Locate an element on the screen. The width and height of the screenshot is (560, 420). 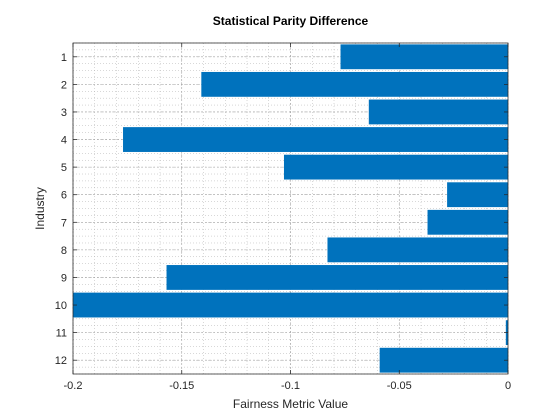
y-tick-label: 8 is located at coordinates (64, 251).